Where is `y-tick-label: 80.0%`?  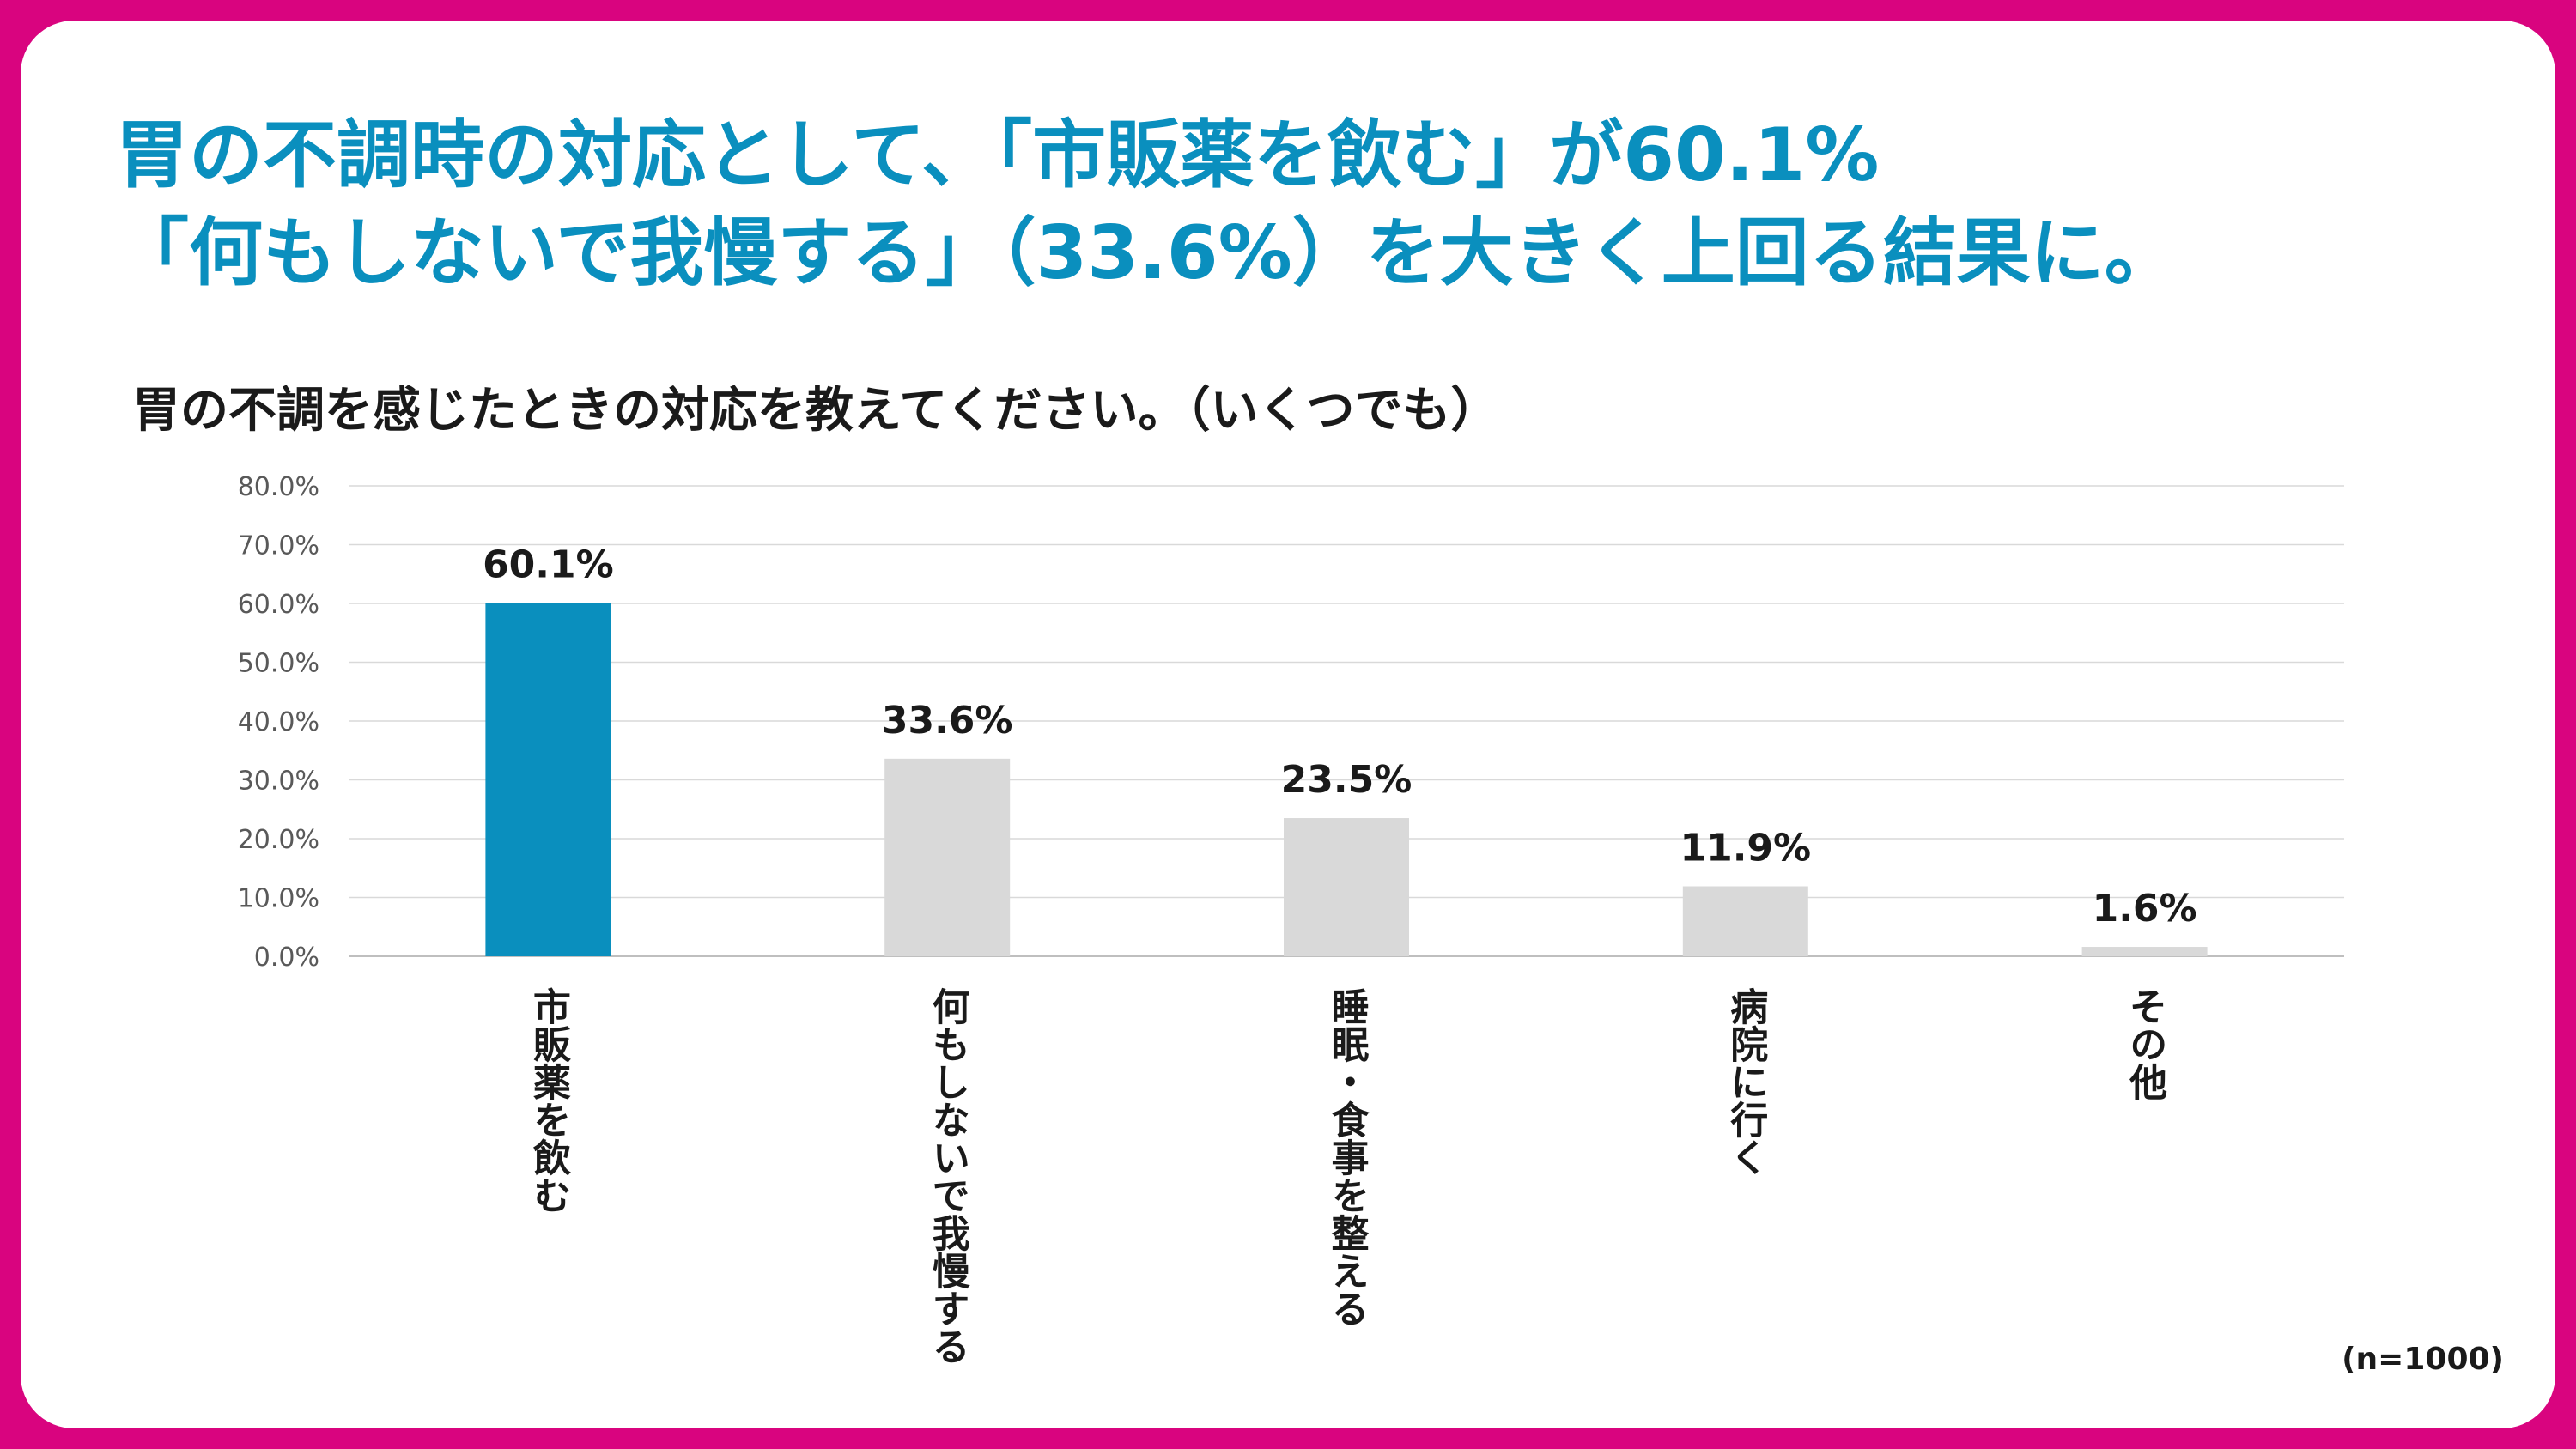 y-tick-label: 80.0% is located at coordinates (279, 487).